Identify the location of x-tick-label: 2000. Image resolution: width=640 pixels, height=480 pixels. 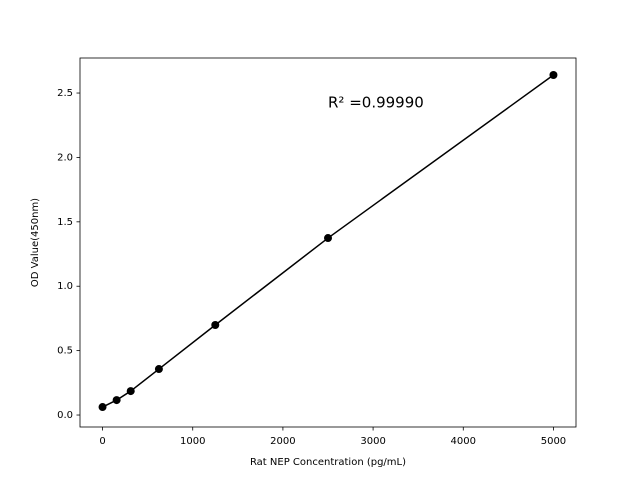
(282, 441).